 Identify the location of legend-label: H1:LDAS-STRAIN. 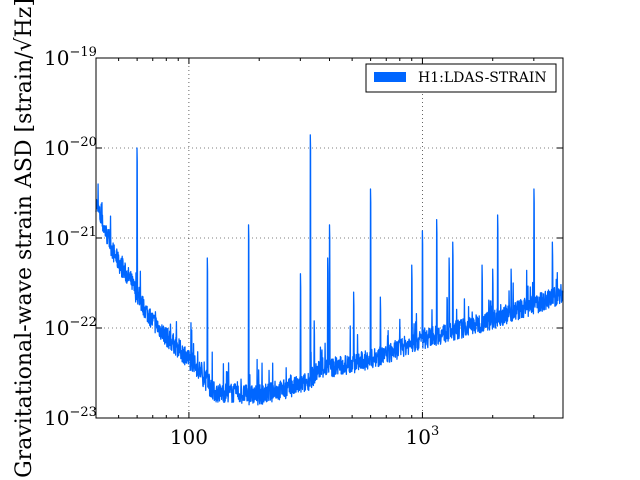
(482, 78).